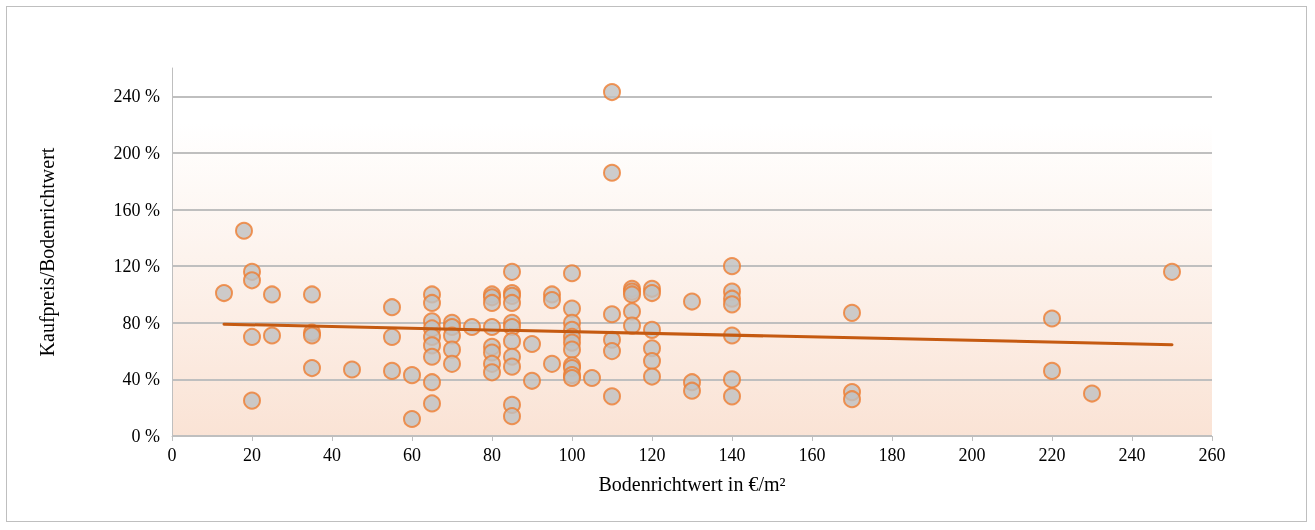 The height and width of the screenshot is (530, 1315). What do you see at coordinates (136, 266) in the screenshot?
I see `y-tick-label: 120 %` at bounding box center [136, 266].